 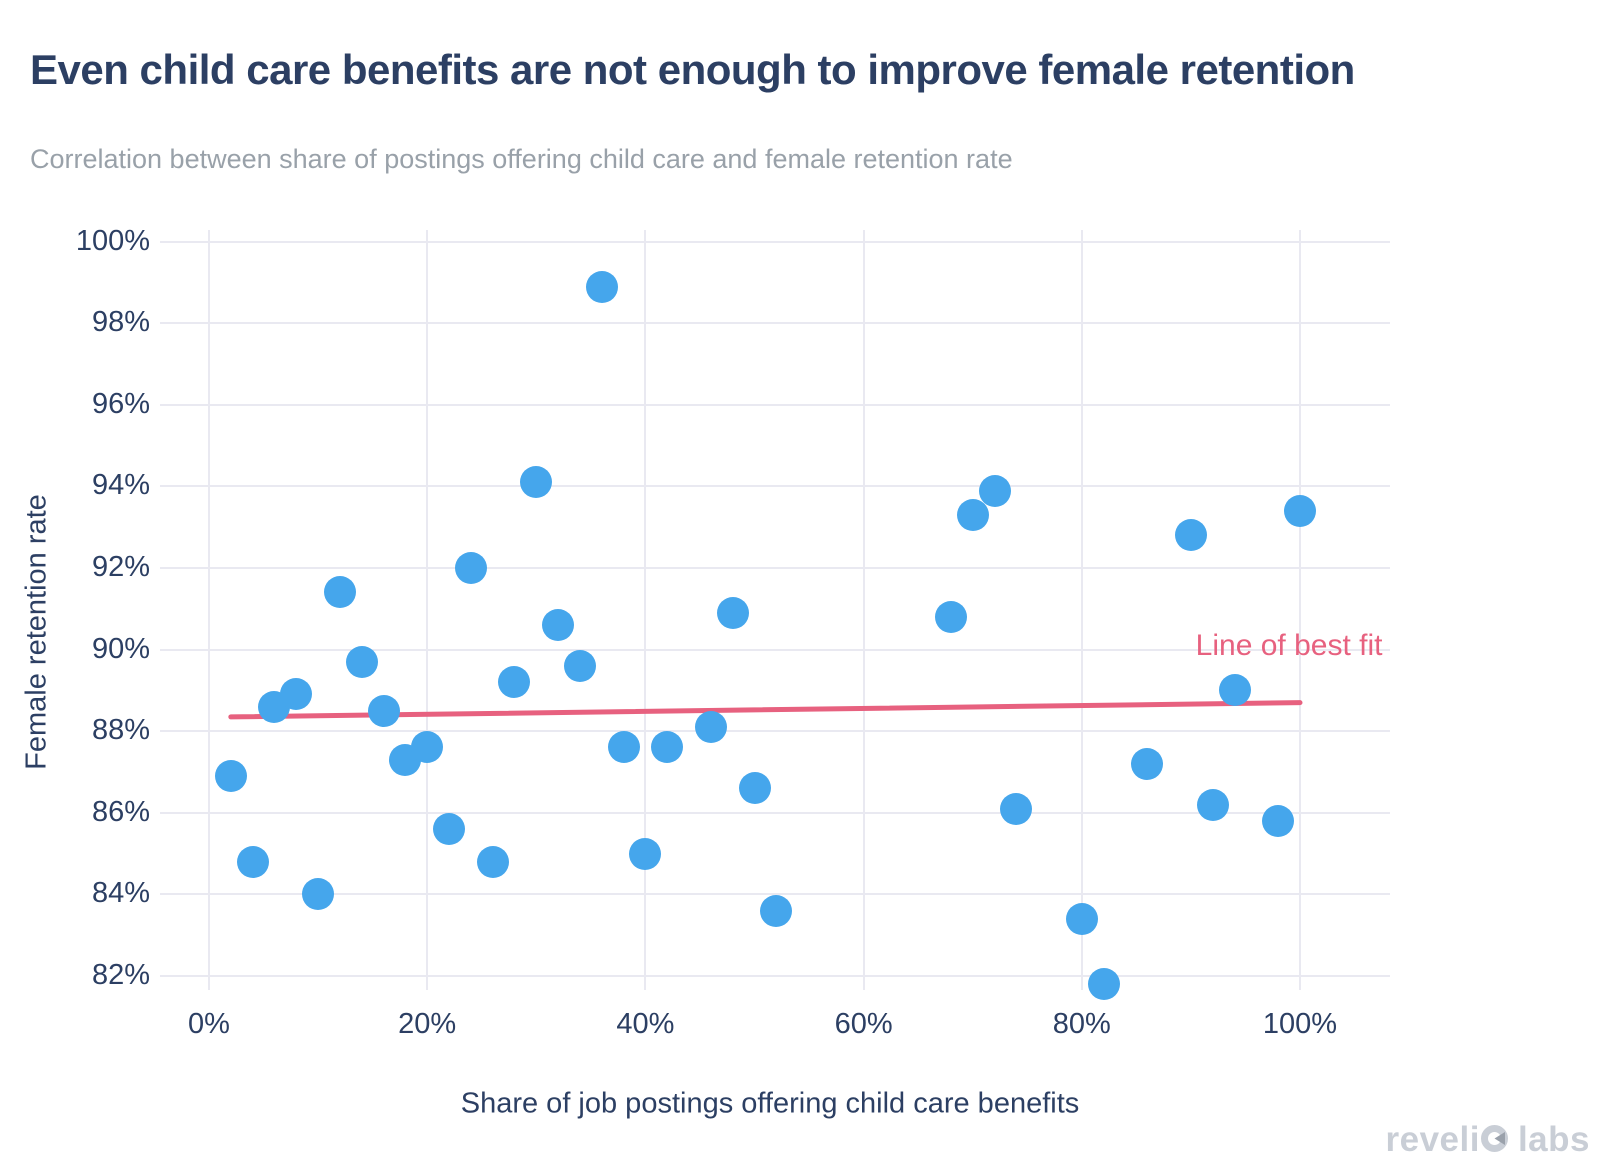 What do you see at coordinates (112, 240) in the screenshot?
I see `y-tick-label: 100%` at bounding box center [112, 240].